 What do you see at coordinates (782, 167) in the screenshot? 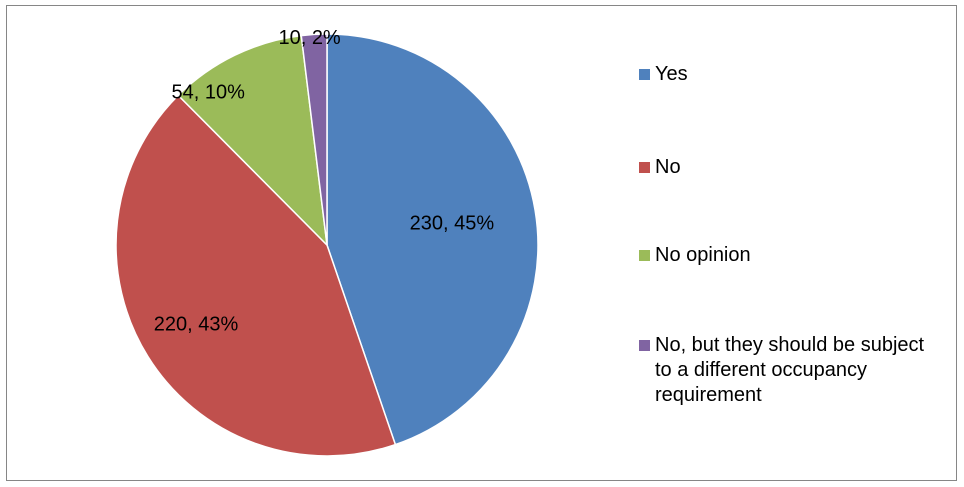
I see `legend-item-no: No` at bounding box center [782, 167].